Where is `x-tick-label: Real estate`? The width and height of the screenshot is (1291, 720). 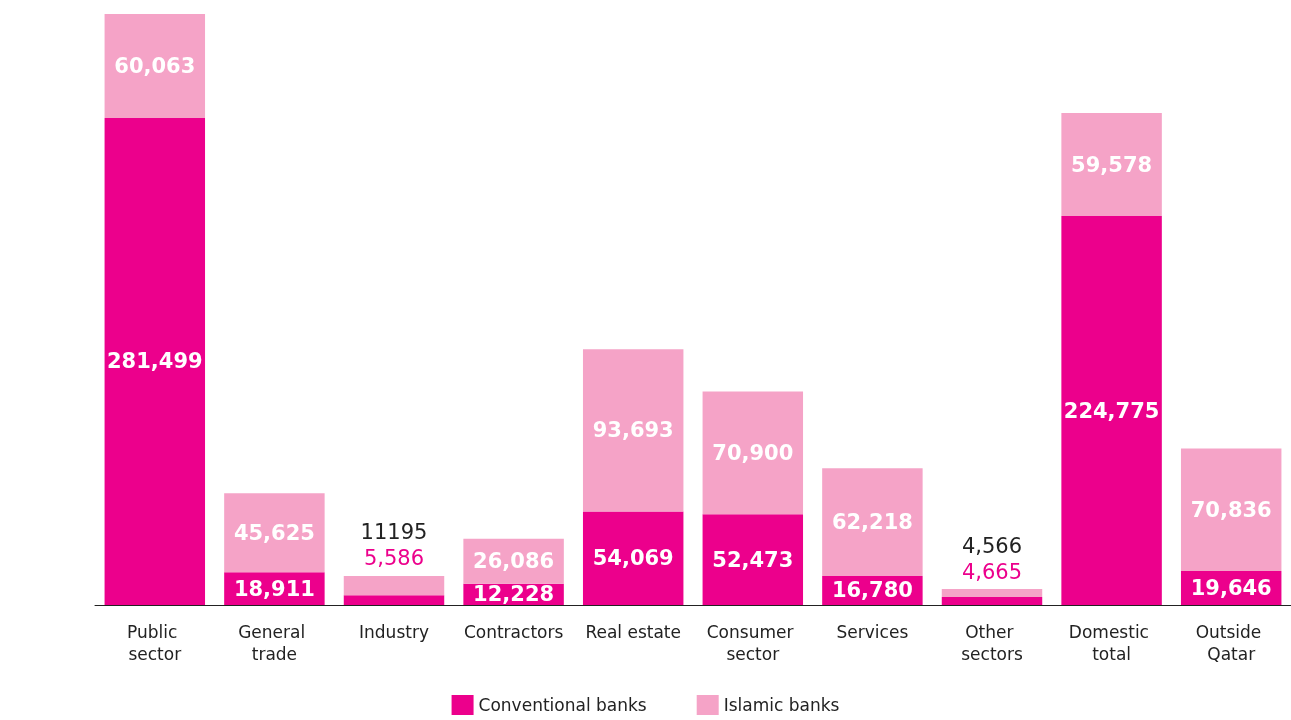 x-tick-label: Real estate is located at coordinates (633, 632).